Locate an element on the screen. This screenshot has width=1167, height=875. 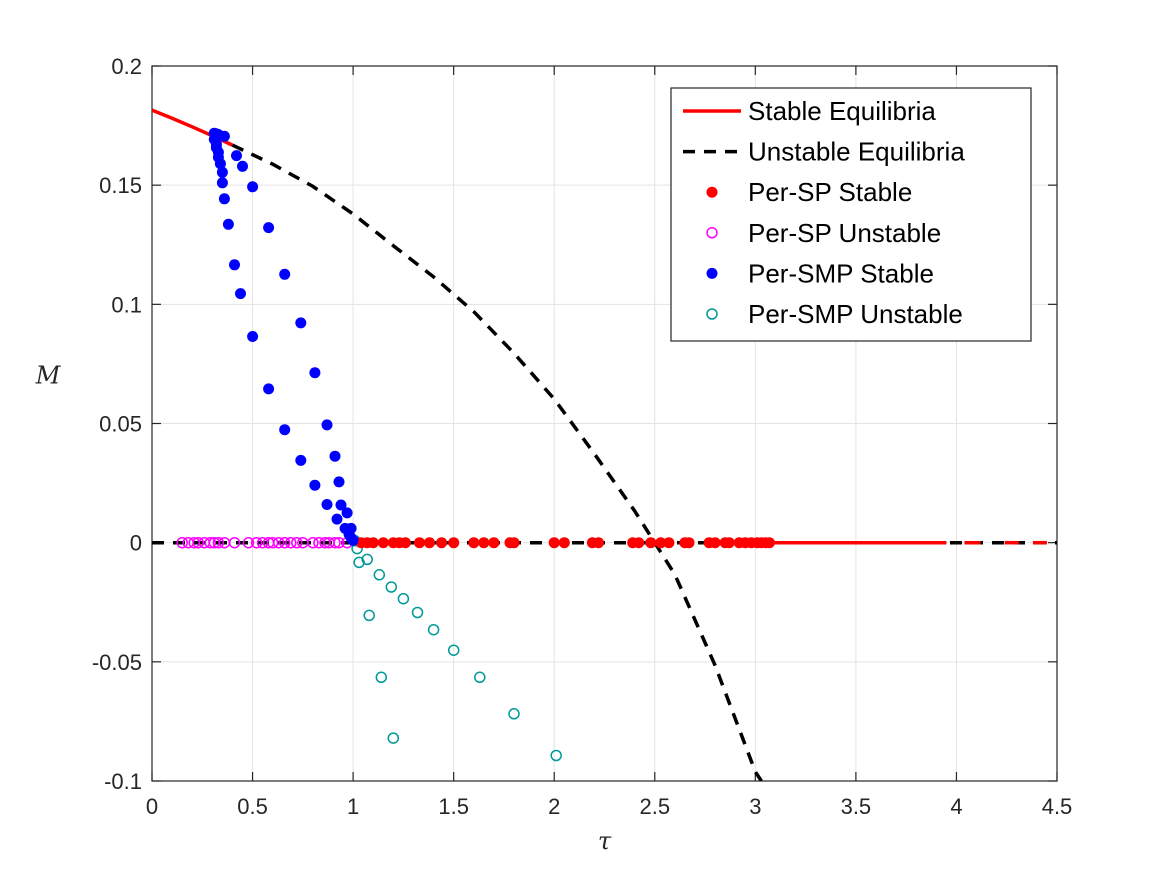
y-tick-label: -0.1 is located at coordinates (123, 781).